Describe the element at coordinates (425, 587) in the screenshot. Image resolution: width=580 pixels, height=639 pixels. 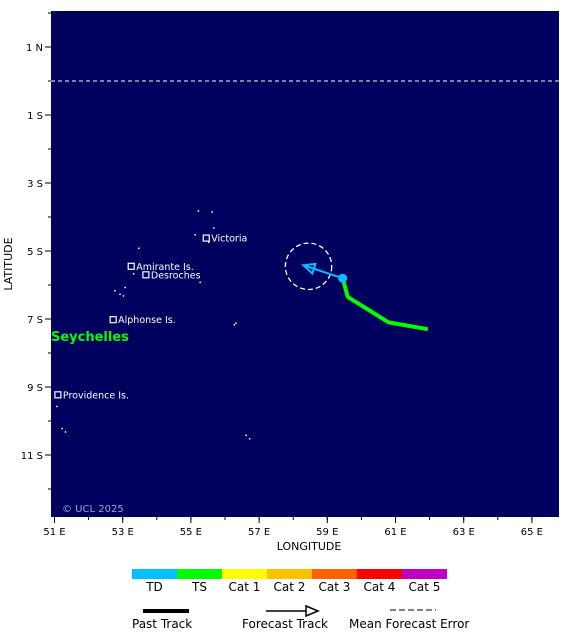
I see `legend-category-label: Cat 5` at that location.